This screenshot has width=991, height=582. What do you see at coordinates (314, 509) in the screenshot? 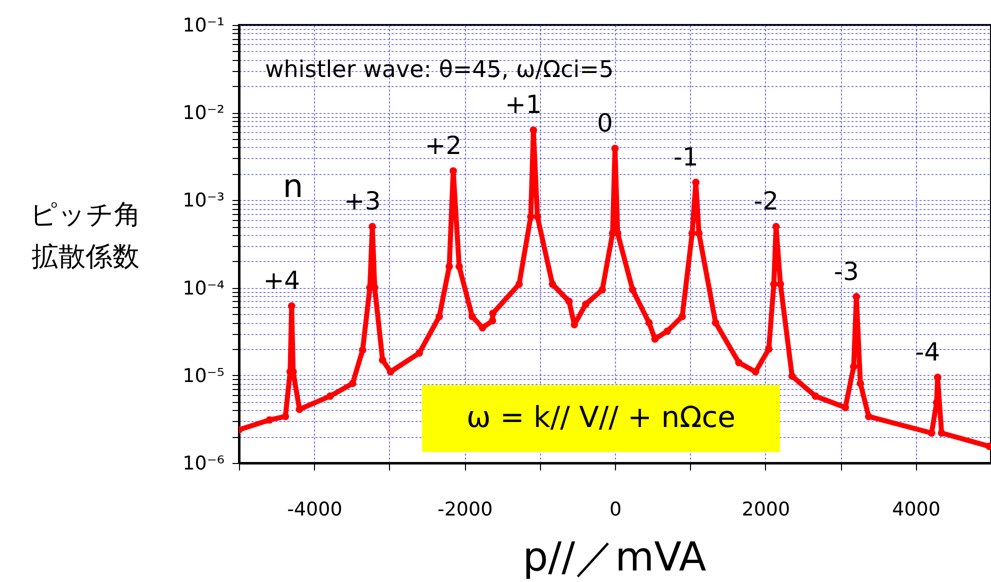
I see `x-tick-label: -4000` at bounding box center [314, 509].